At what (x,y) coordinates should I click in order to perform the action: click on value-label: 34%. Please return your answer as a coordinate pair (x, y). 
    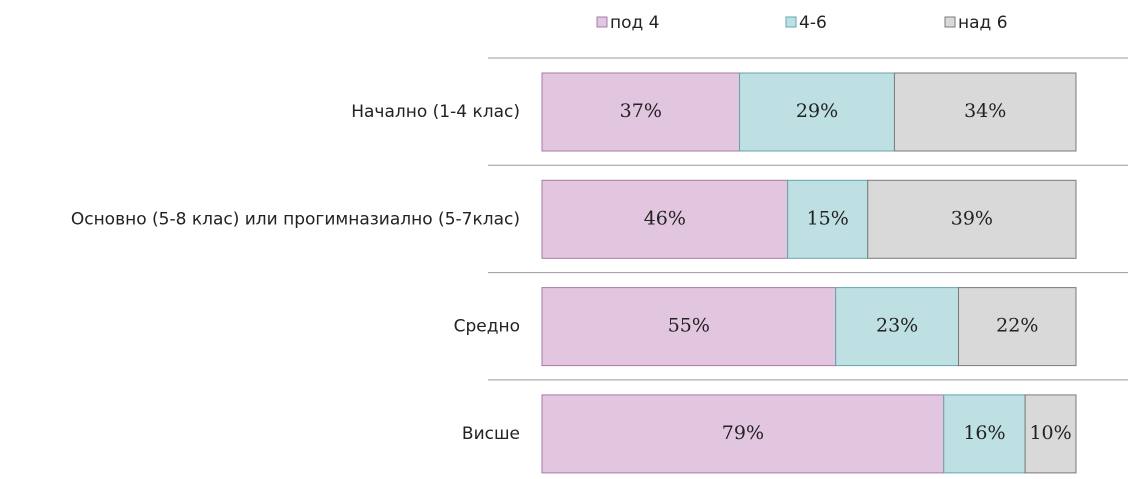
    Looking at the image, I should click on (985, 111).